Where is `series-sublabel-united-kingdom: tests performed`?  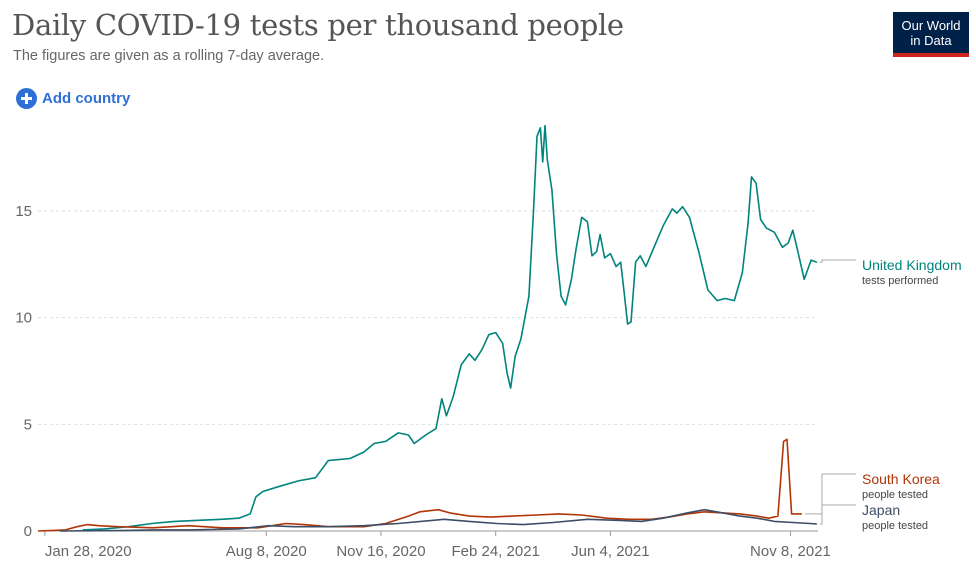 series-sublabel-united-kingdom: tests performed is located at coordinates (900, 281).